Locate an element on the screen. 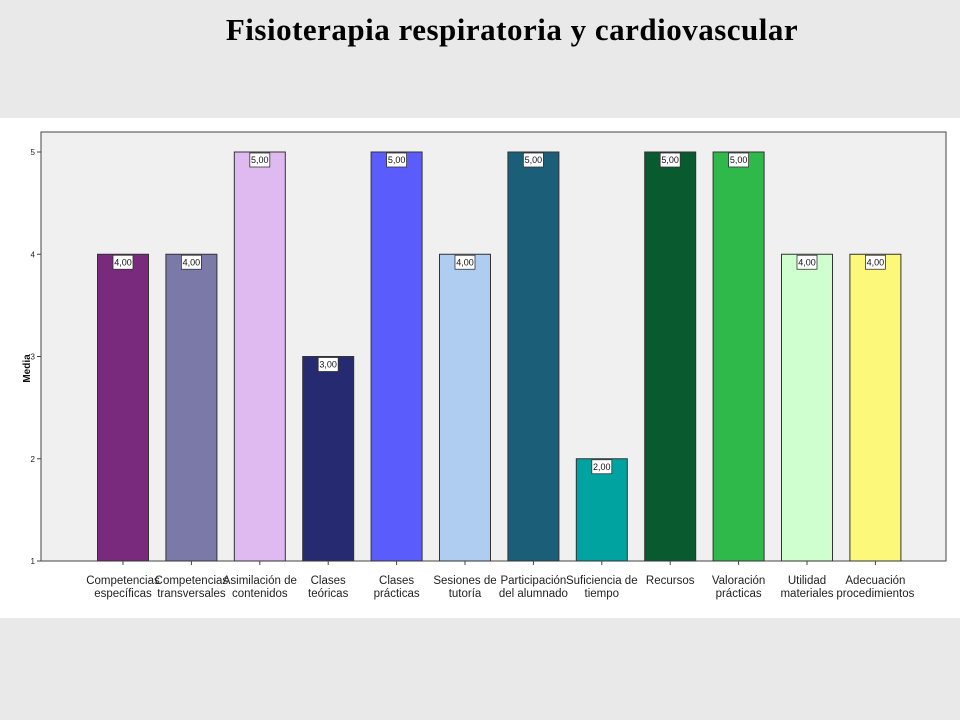  y-tick-label: 3 is located at coordinates (33, 357).